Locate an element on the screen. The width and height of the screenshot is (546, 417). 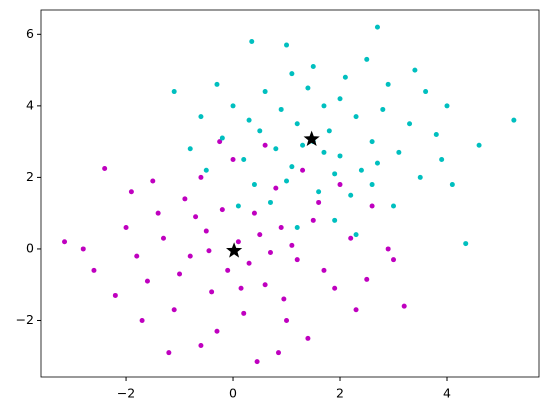
x-tick-label: 4 is located at coordinates (447, 393).